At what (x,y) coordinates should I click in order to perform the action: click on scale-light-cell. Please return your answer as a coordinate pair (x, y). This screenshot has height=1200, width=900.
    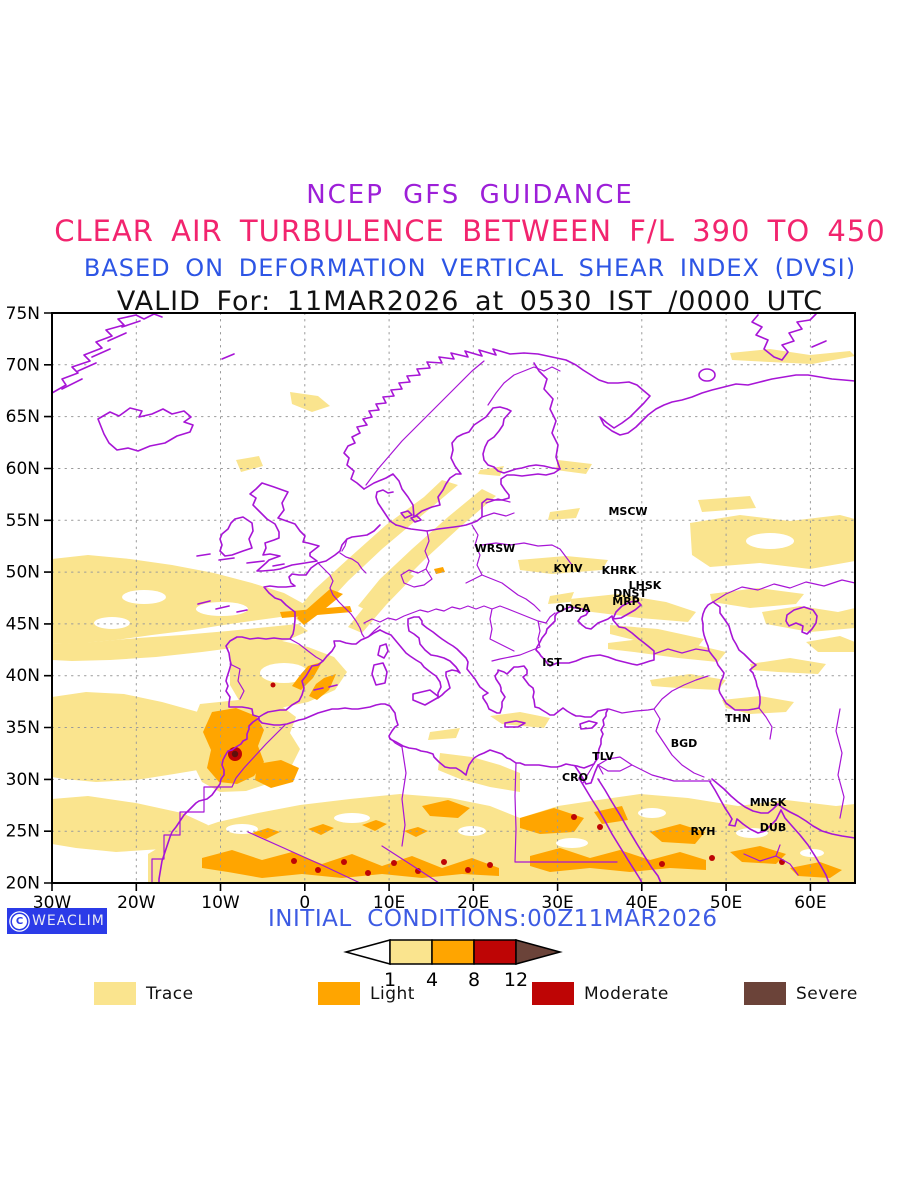
    Looking at the image, I should click on (453, 952).